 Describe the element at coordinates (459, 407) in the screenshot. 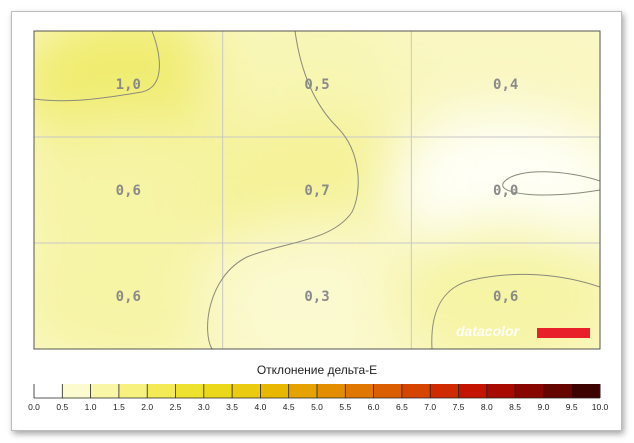

I see `legend-tick-label: 7.5` at that location.